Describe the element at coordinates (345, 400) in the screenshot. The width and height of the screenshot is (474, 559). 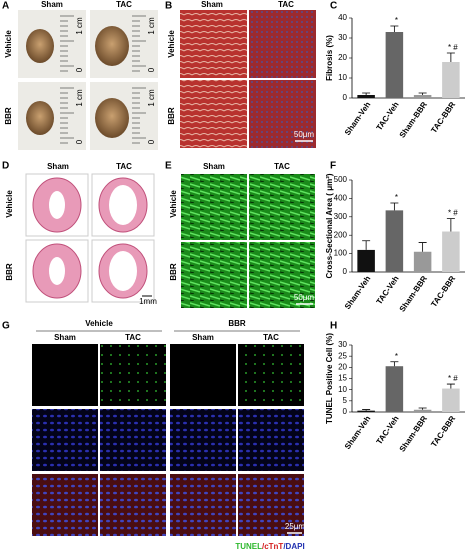
I see `y-tick-label: 5` at that location.